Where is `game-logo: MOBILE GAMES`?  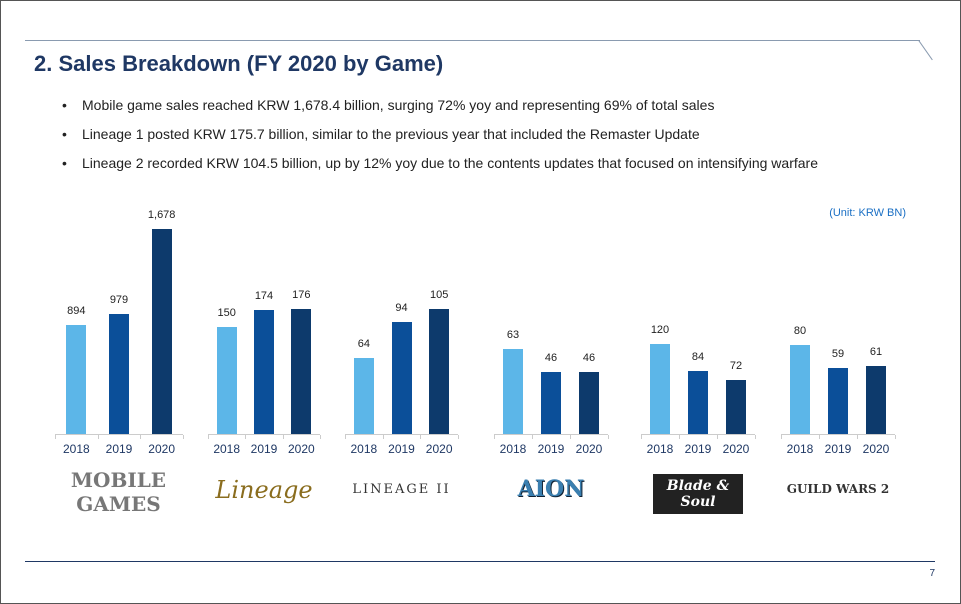 game-logo: MOBILE GAMES is located at coordinates (115, 492).